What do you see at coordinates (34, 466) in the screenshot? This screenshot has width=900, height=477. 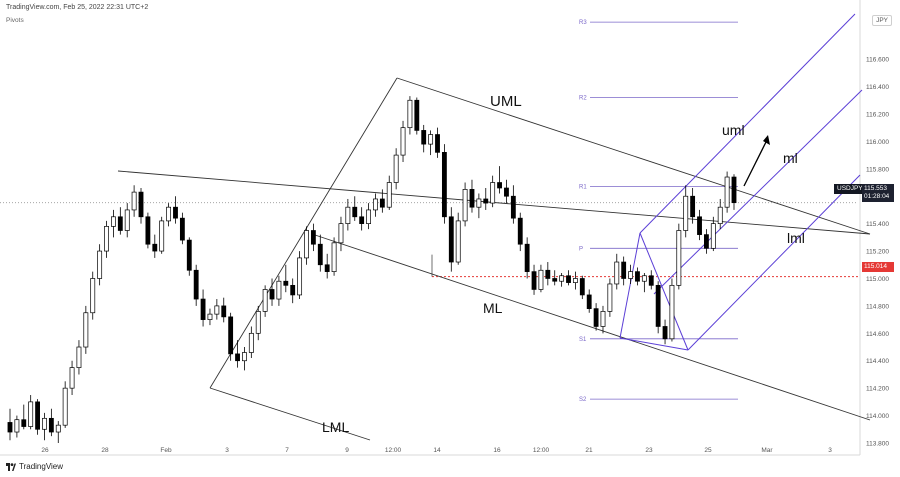 I see `tradingview-brand: TradingView` at bounding box center [34, 466].